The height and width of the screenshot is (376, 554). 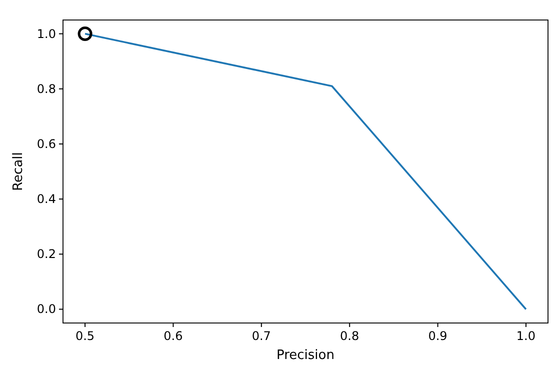 I want to click on y-tick-label: 1.0, so click(x=46, y=33).